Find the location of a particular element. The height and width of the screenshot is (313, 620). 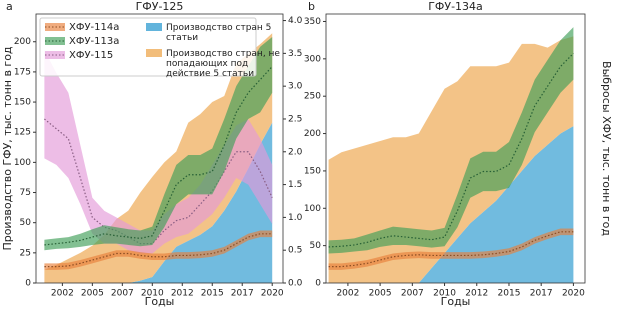

chart-title: ГФУ-125 is located at coordinates (160, 6).